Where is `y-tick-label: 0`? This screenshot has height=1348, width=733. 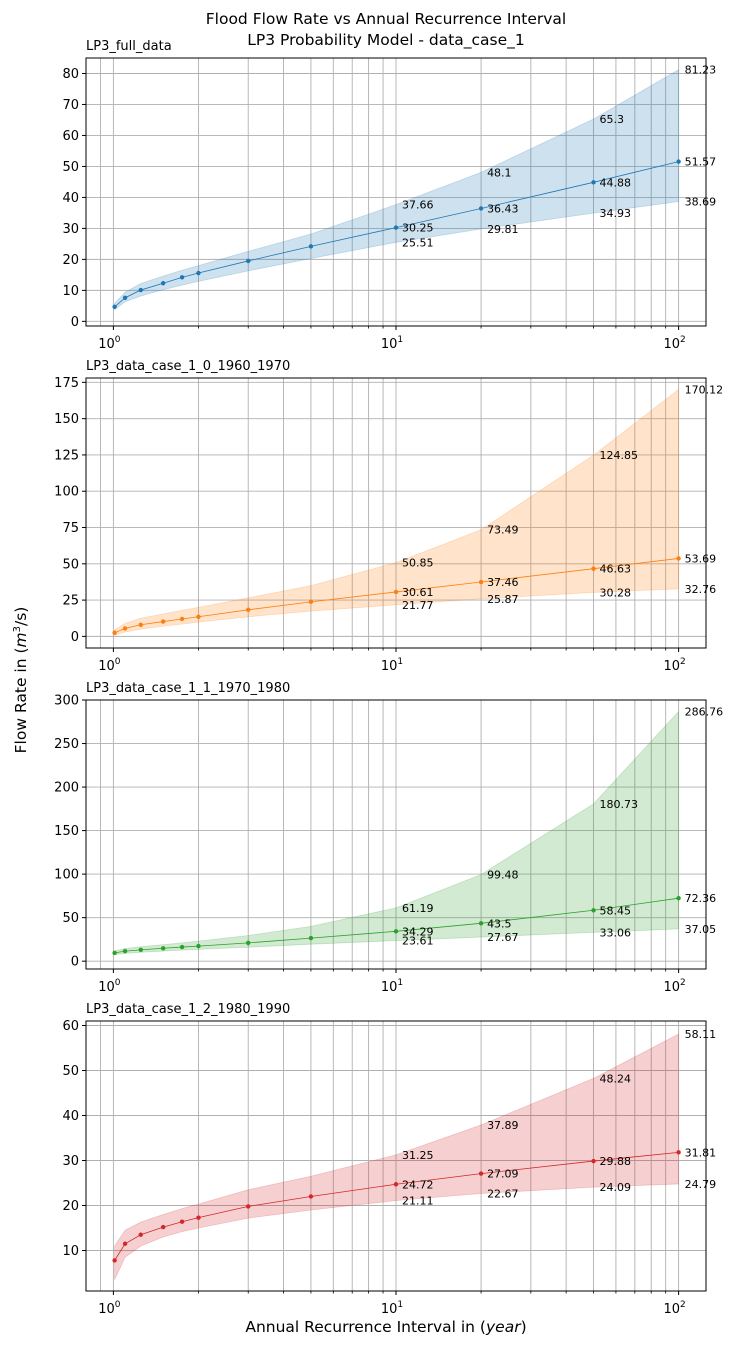 y-tick-label: 0 is located at coordinates (75, 962).